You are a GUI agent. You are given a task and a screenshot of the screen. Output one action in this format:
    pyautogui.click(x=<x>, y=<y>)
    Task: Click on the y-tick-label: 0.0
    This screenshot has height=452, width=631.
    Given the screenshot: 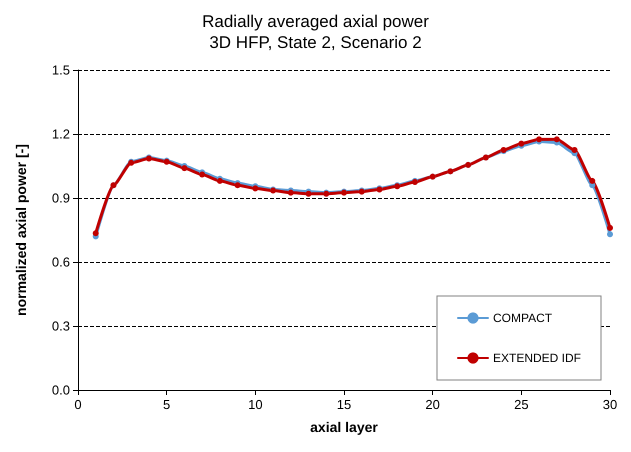 What is the action you would take?
    pyautogui.click(x=61, y=390)
    